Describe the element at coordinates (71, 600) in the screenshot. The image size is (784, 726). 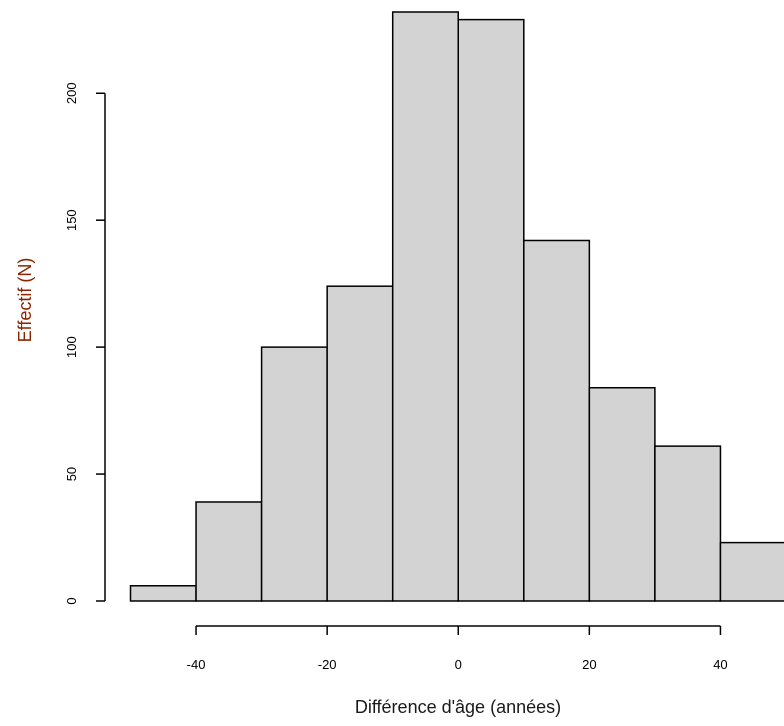
I see `y-tick-label-0: 0` at that location.